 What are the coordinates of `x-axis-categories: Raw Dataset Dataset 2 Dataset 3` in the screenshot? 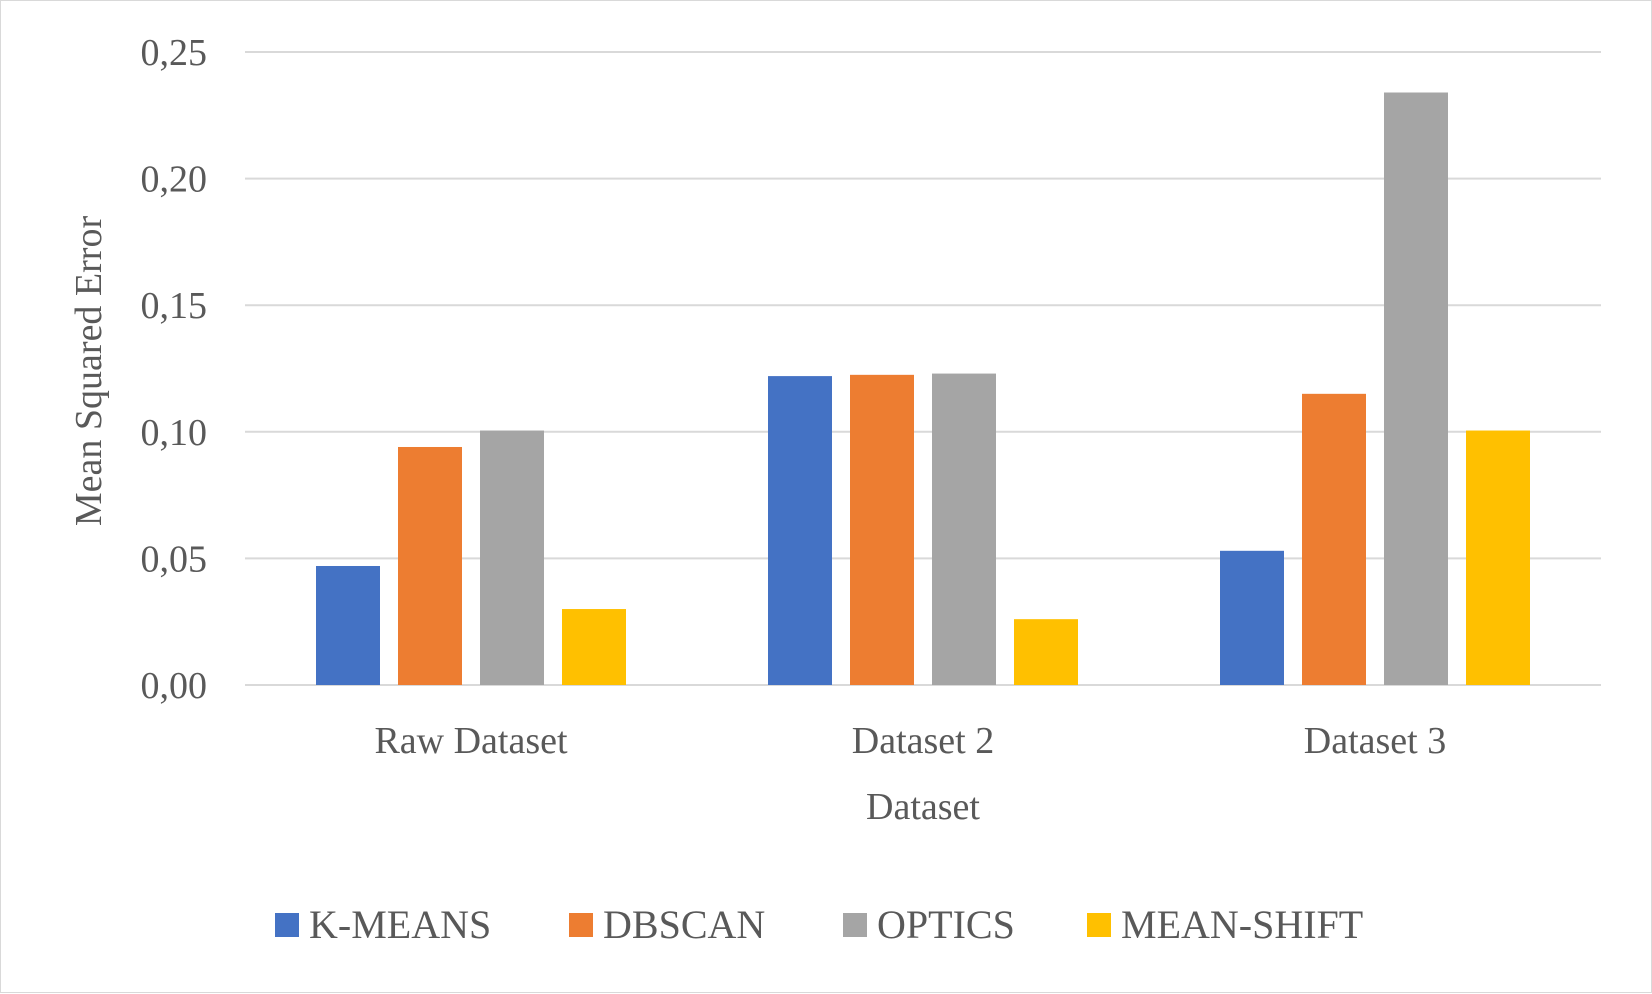 It's located at (910, 741).